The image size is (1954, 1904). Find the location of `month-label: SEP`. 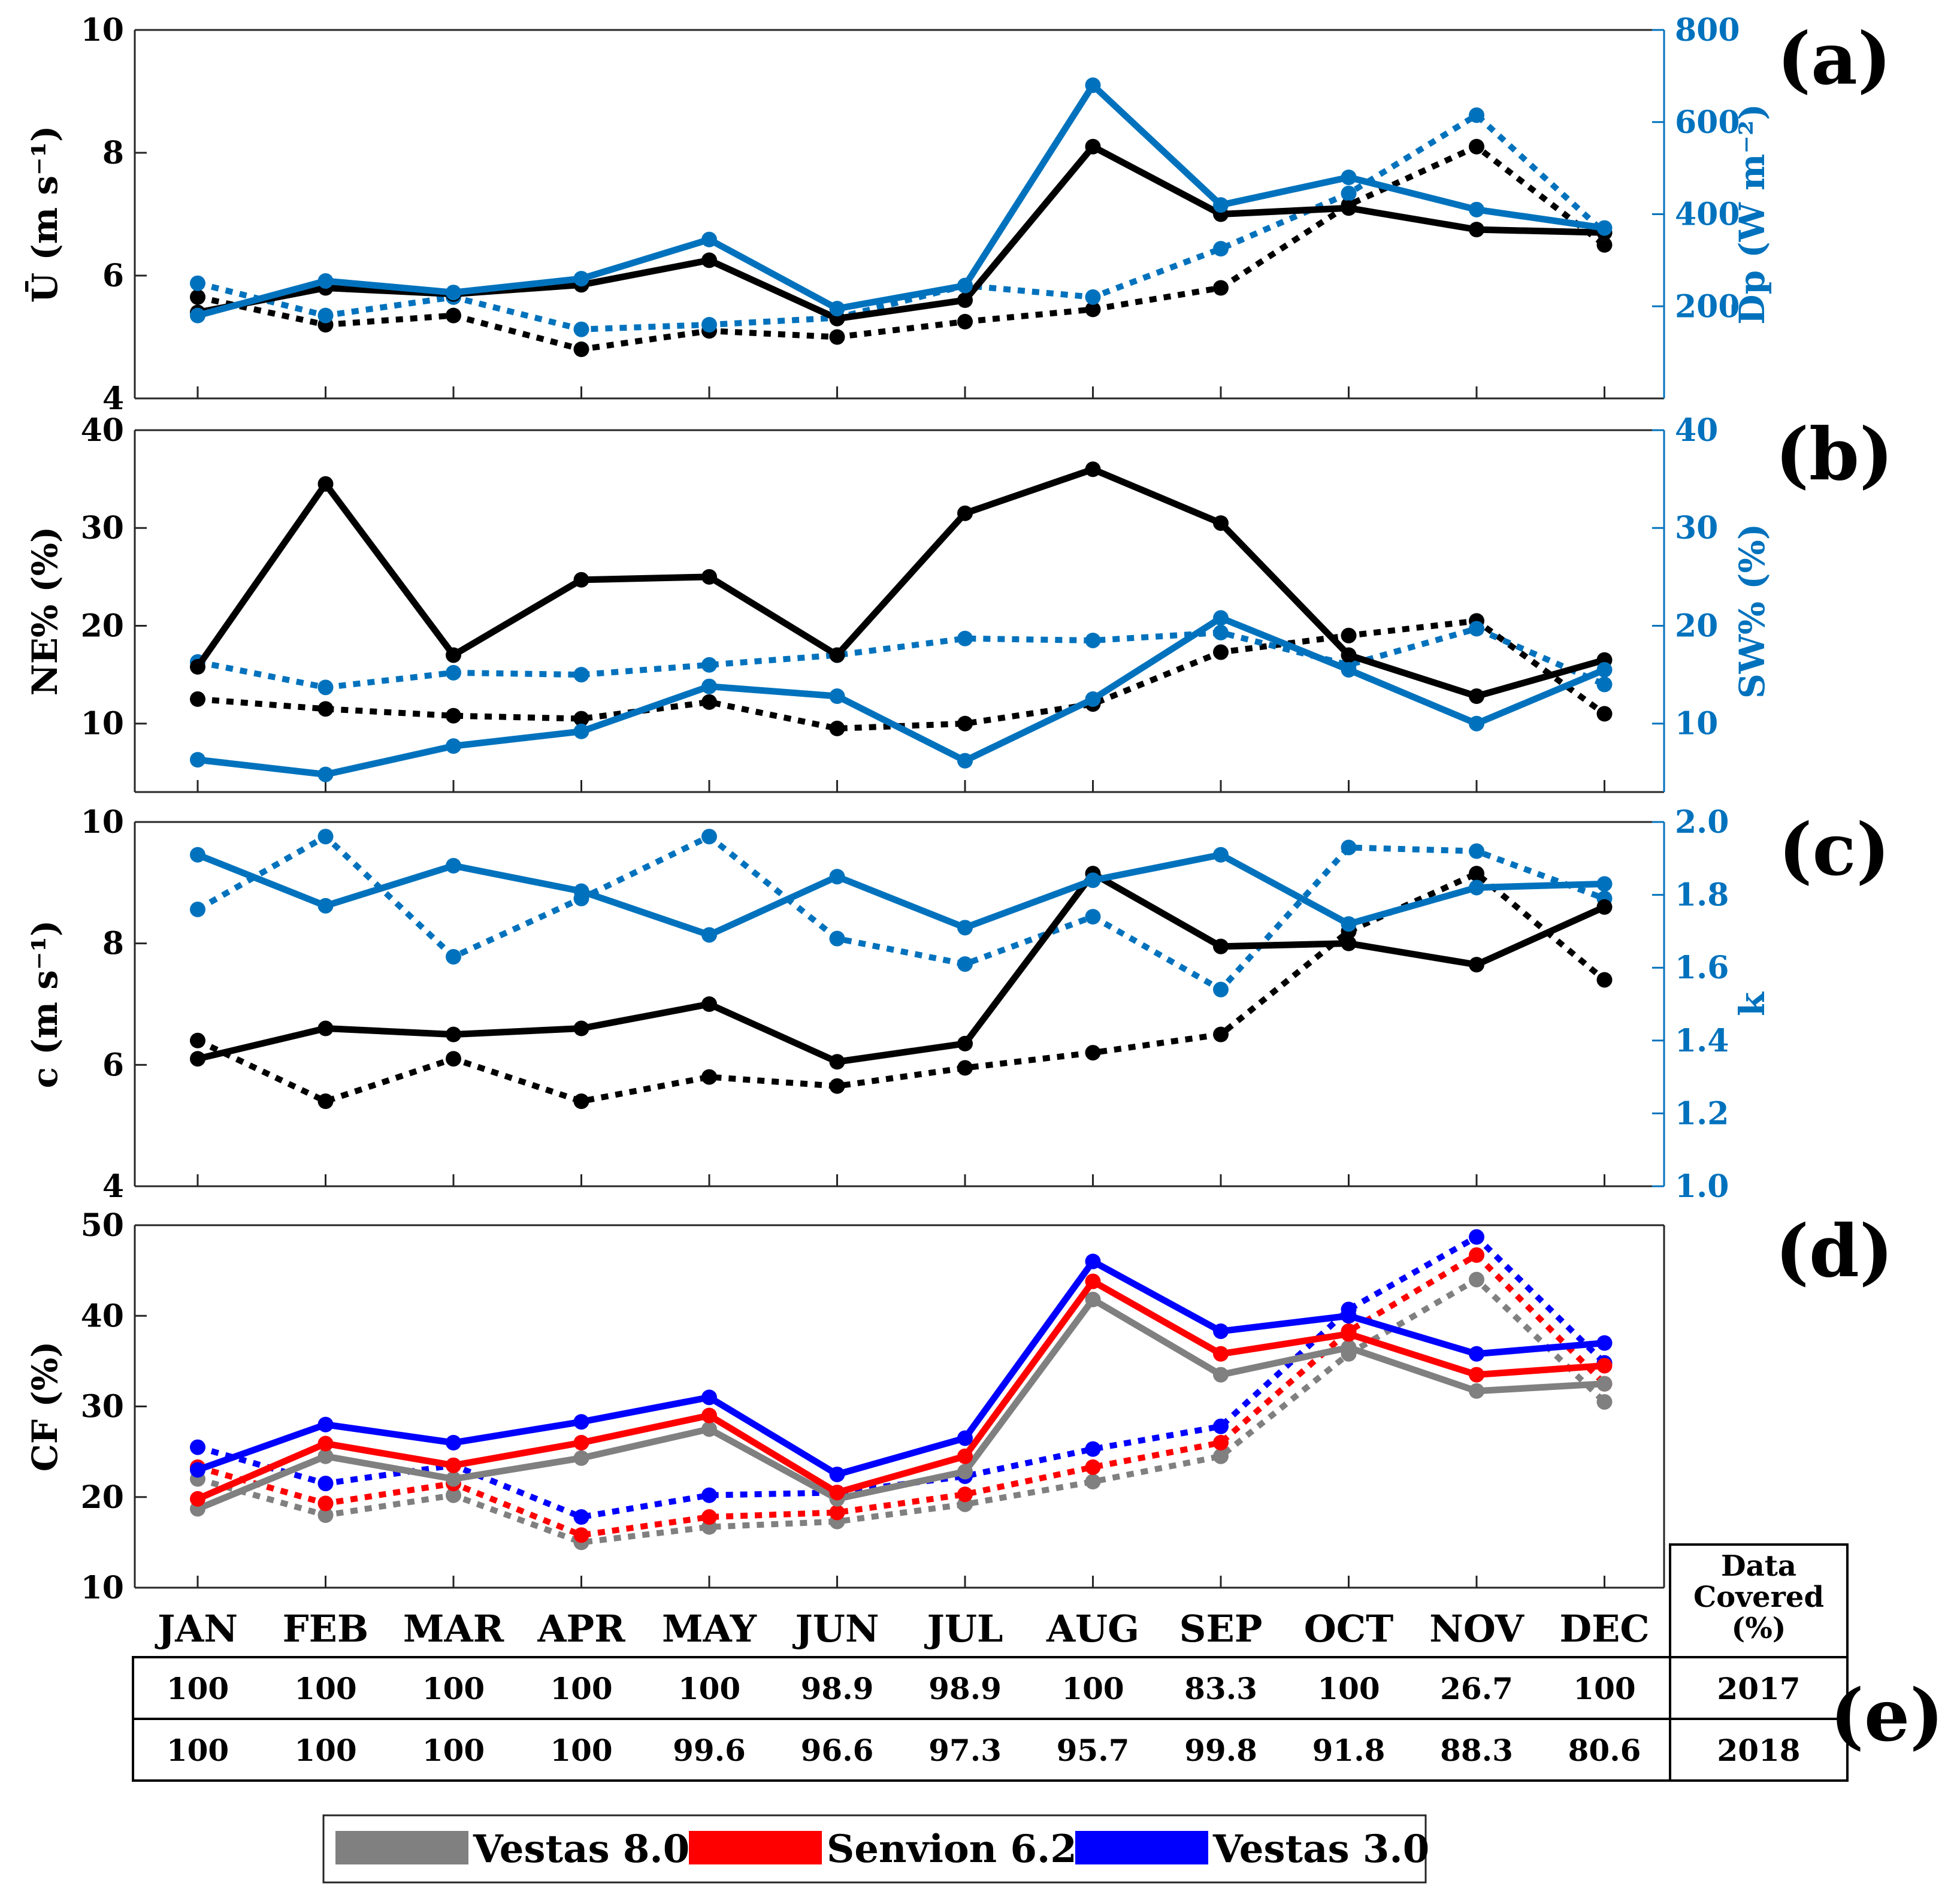

month-label: SEP is located at coordinates (1221, 1629).